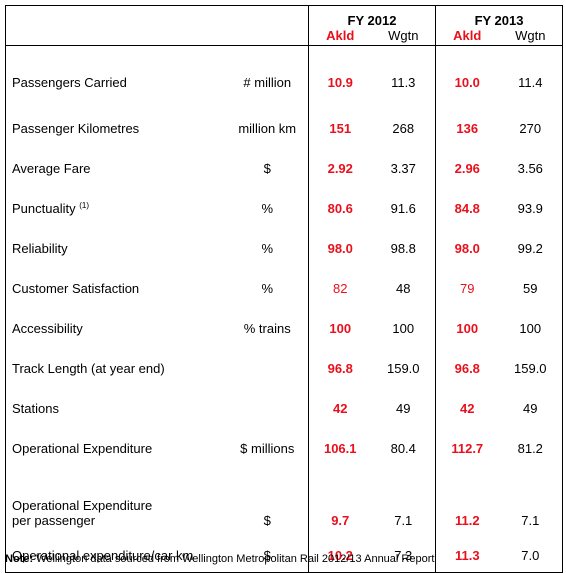 This screenshot has height=573, width=566. What do you see at coordinates (340, 76) in the screenshot?
I see `akld-2012-value: 10.9` at bounding box center [340, 76].